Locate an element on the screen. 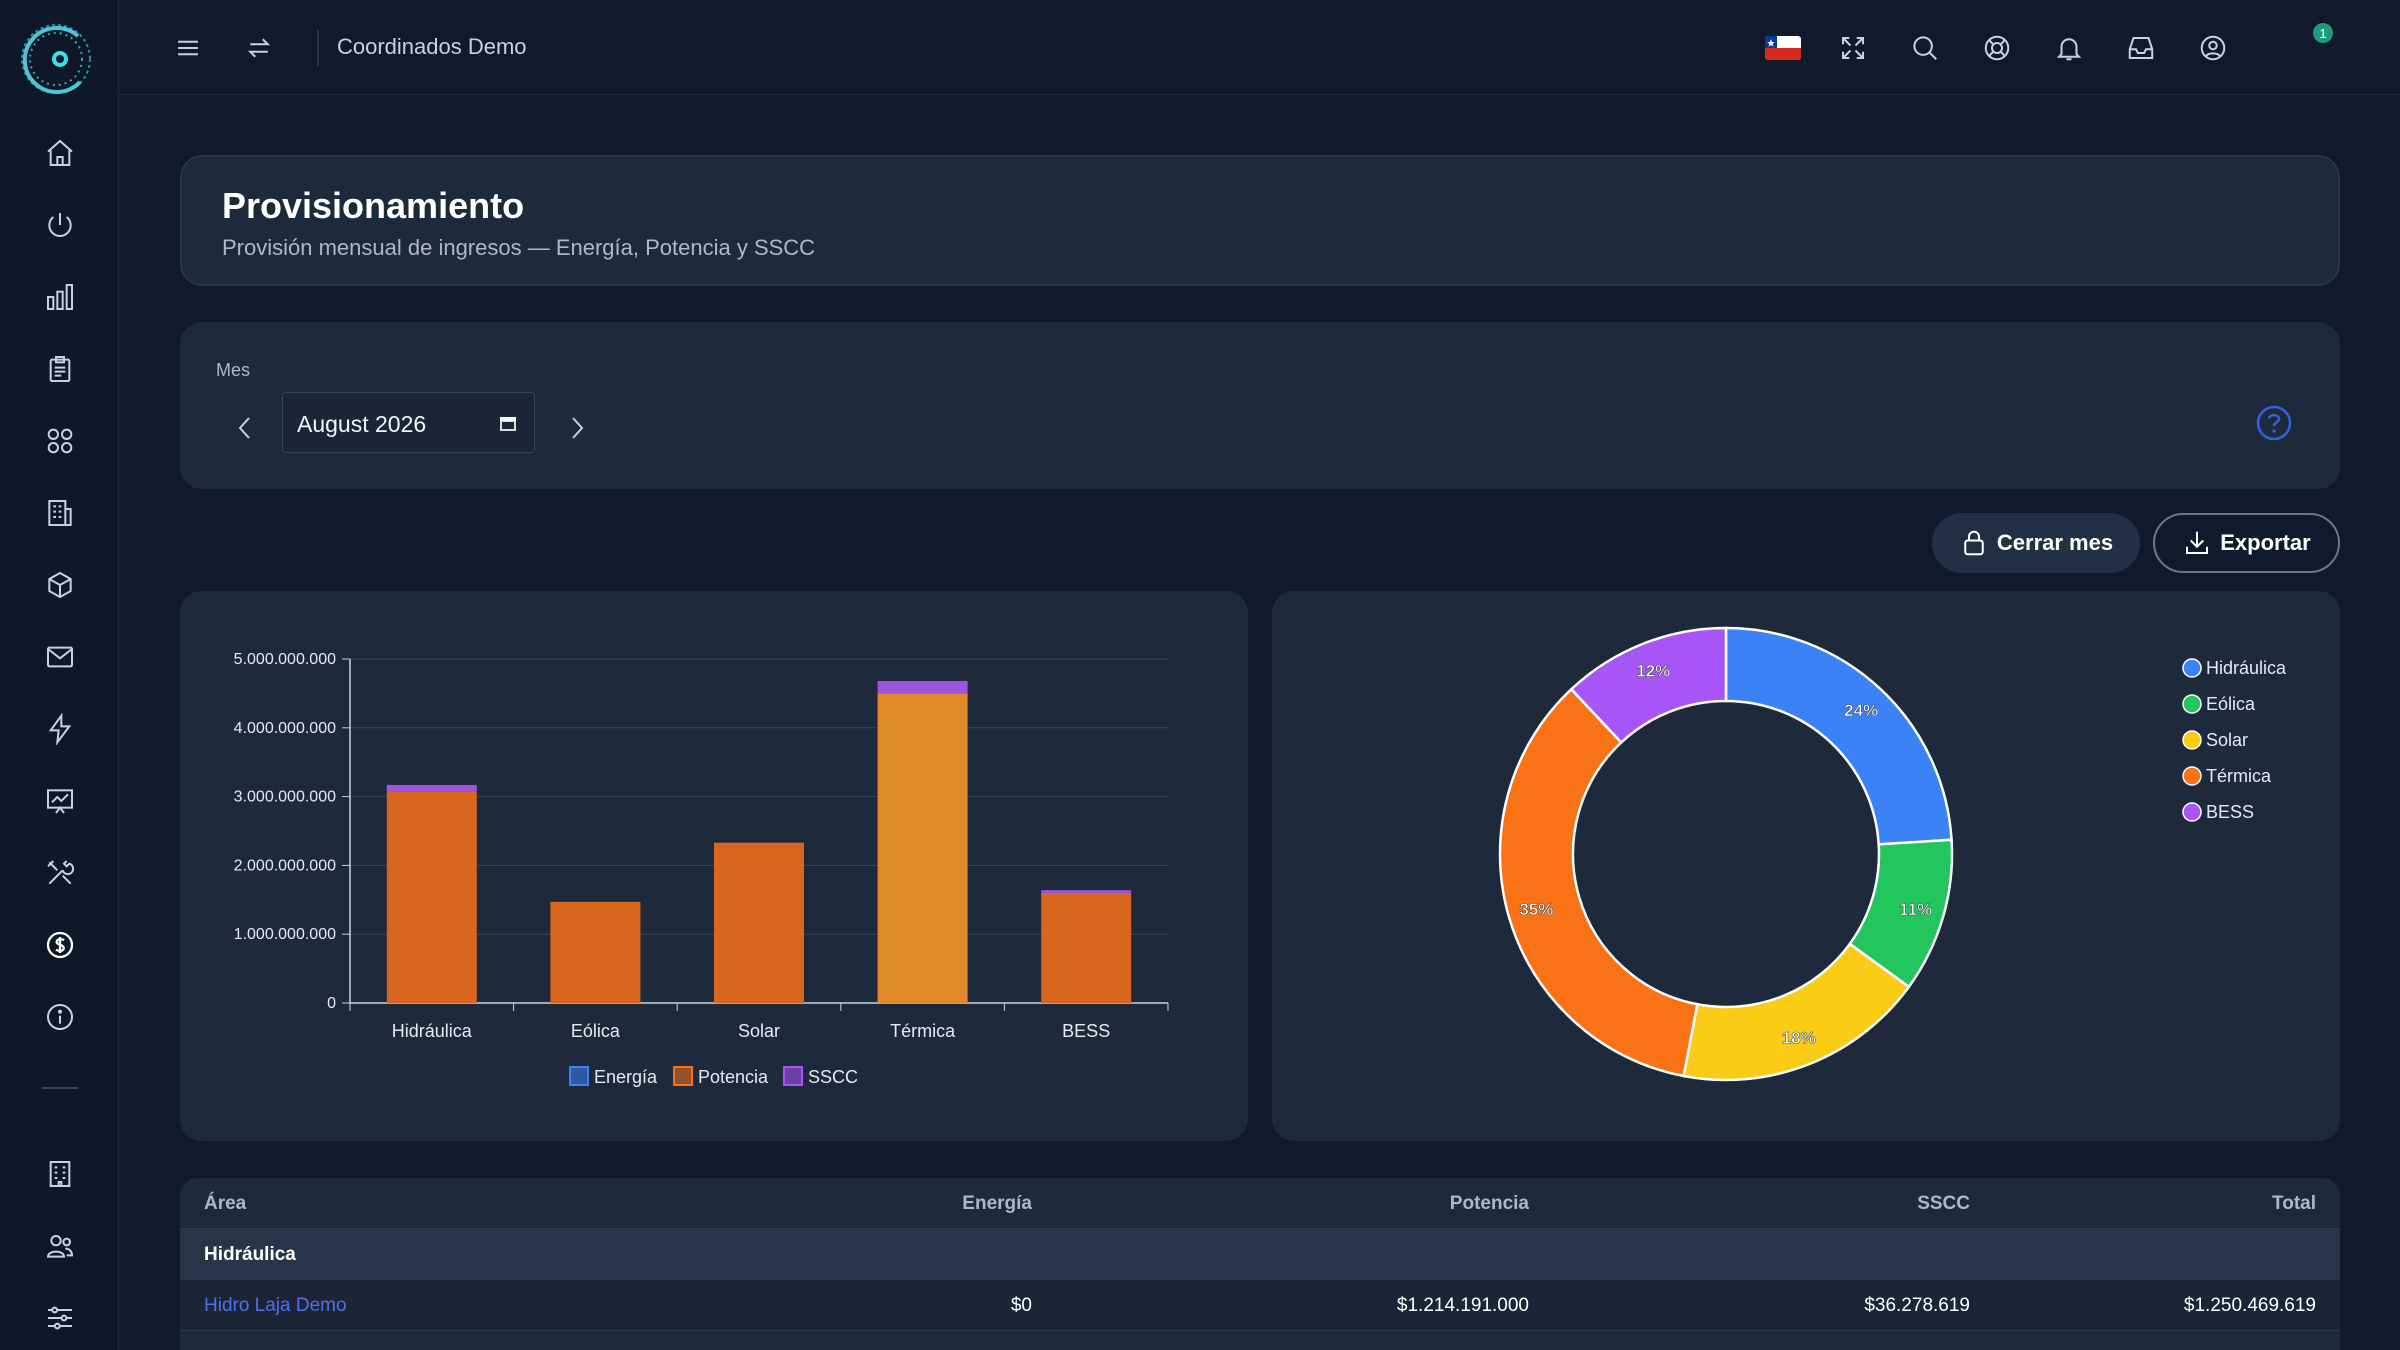  row-potencia: $1.214.191.000 is located at coordinates (1462, 1305).